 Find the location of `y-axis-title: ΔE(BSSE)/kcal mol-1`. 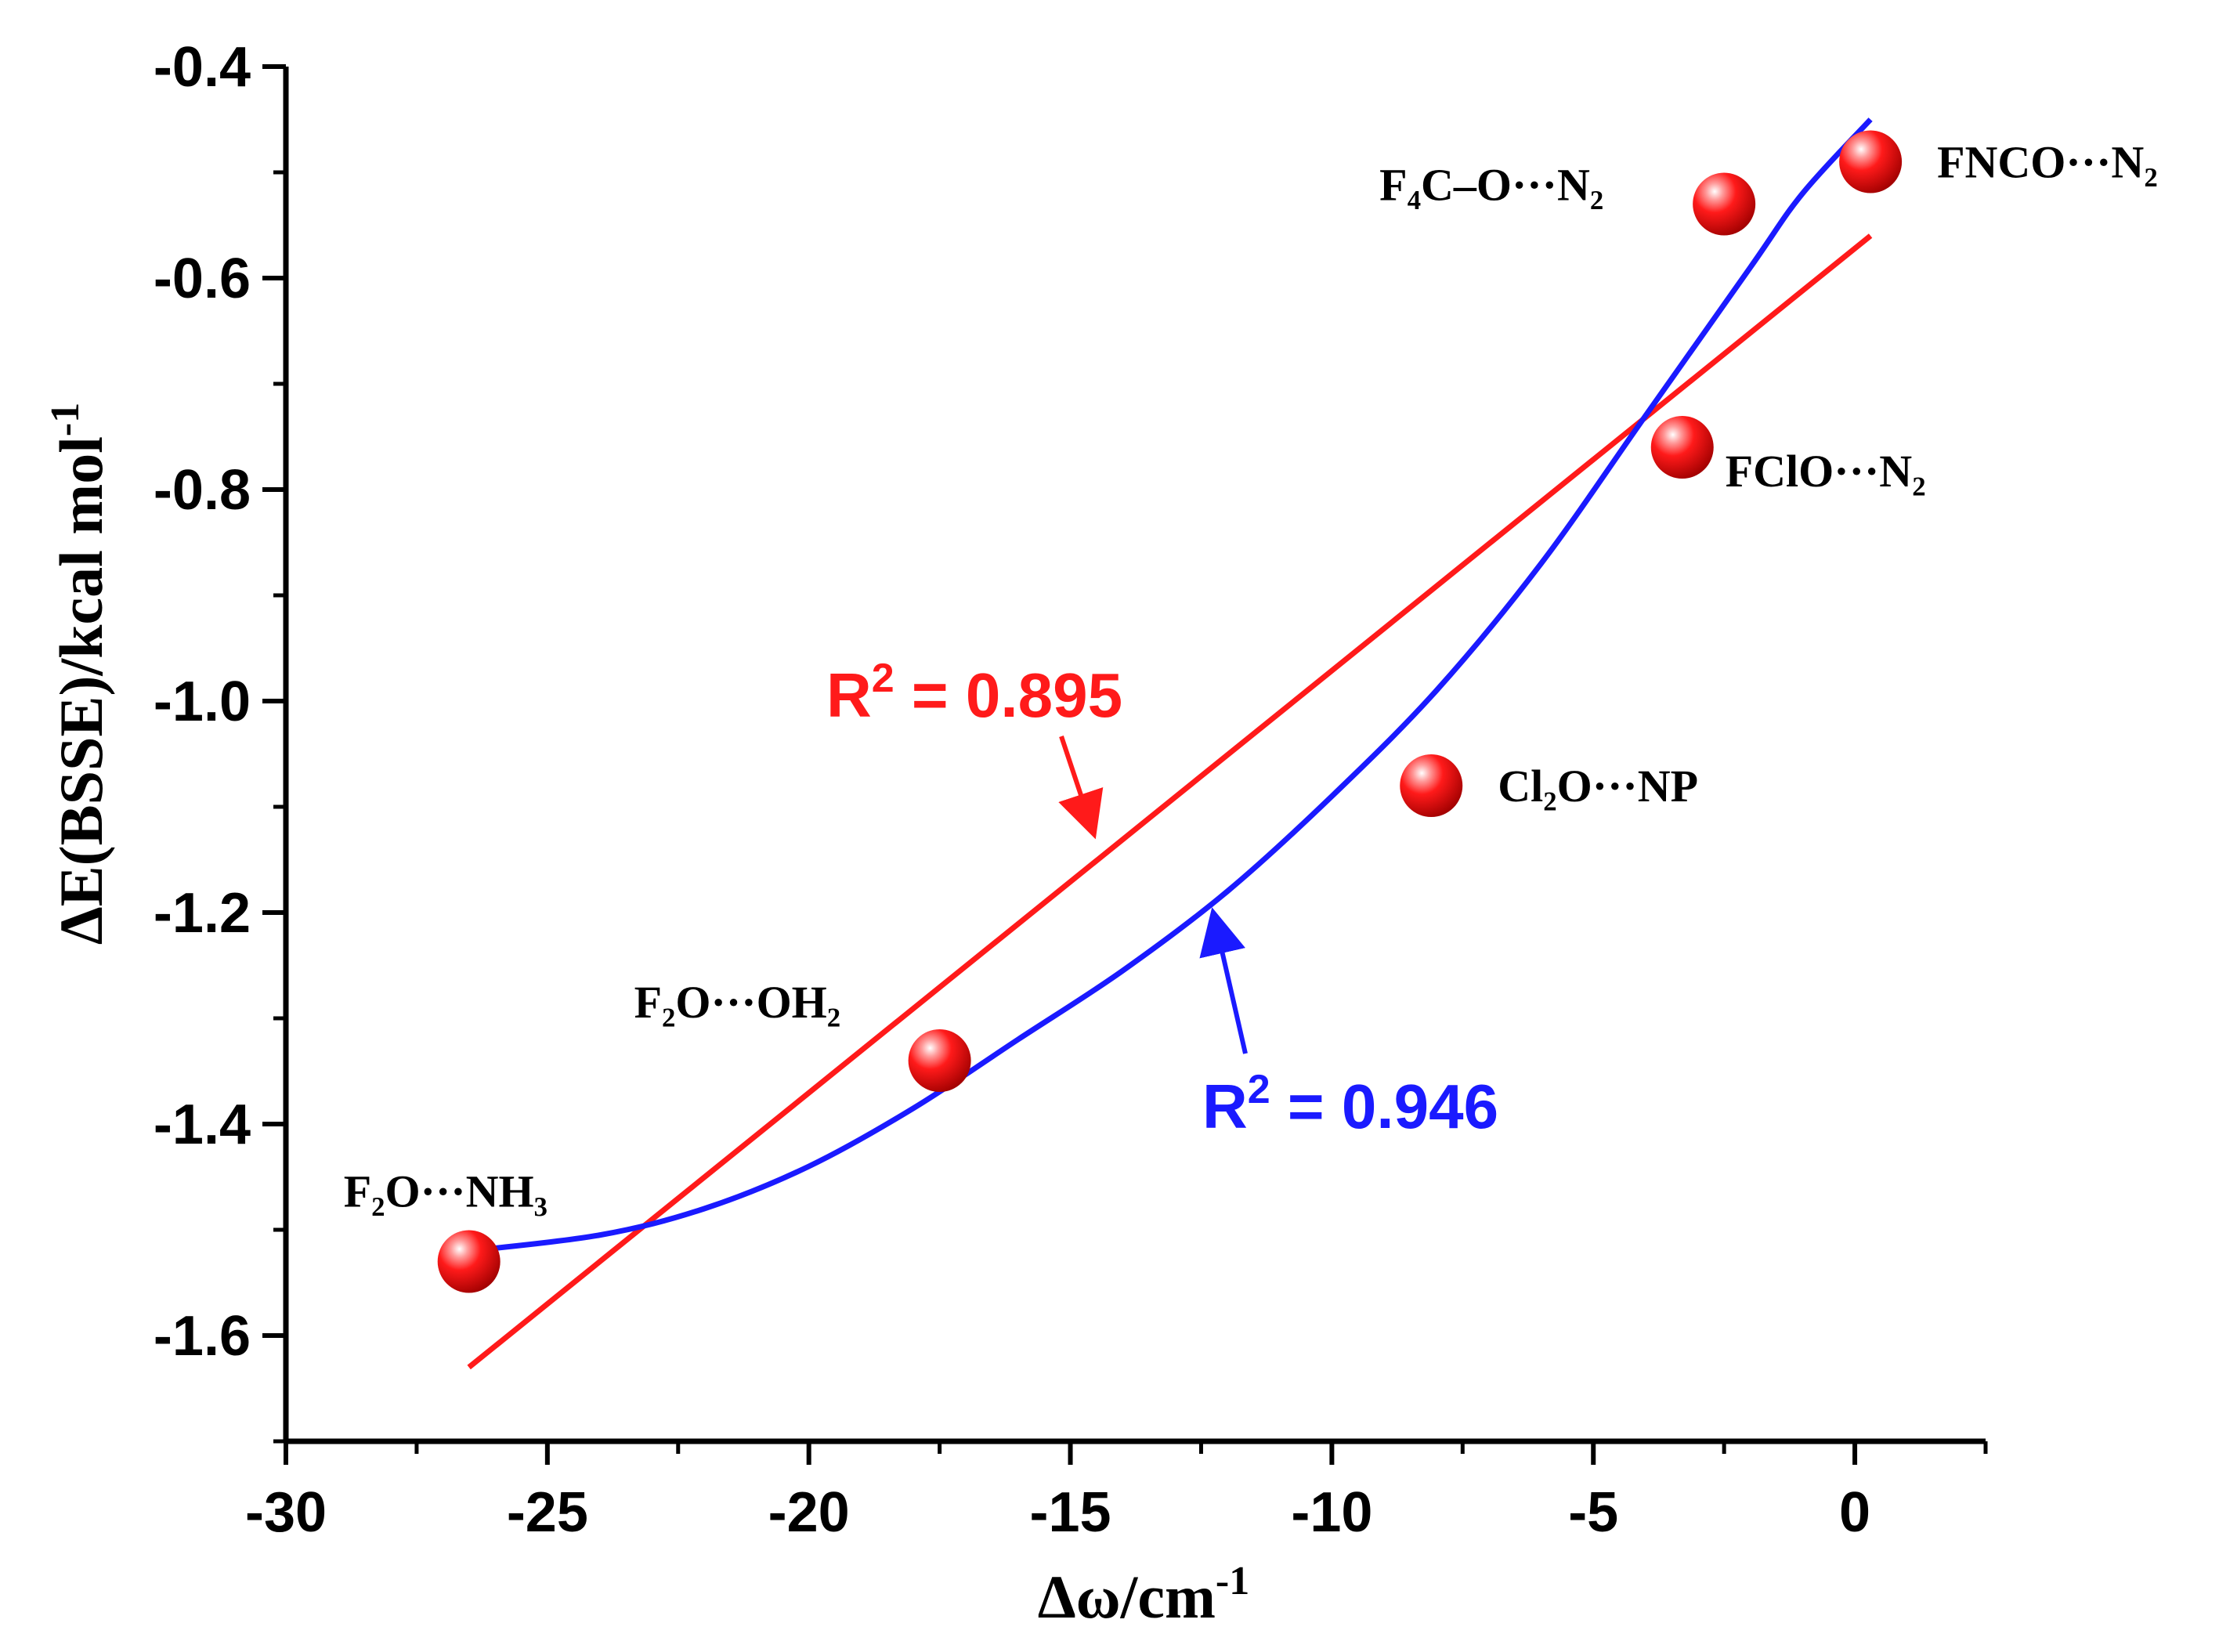

y-axis-title: ΔE(BSSE)/kcal mol-1 is located at coordinates (79, 674).